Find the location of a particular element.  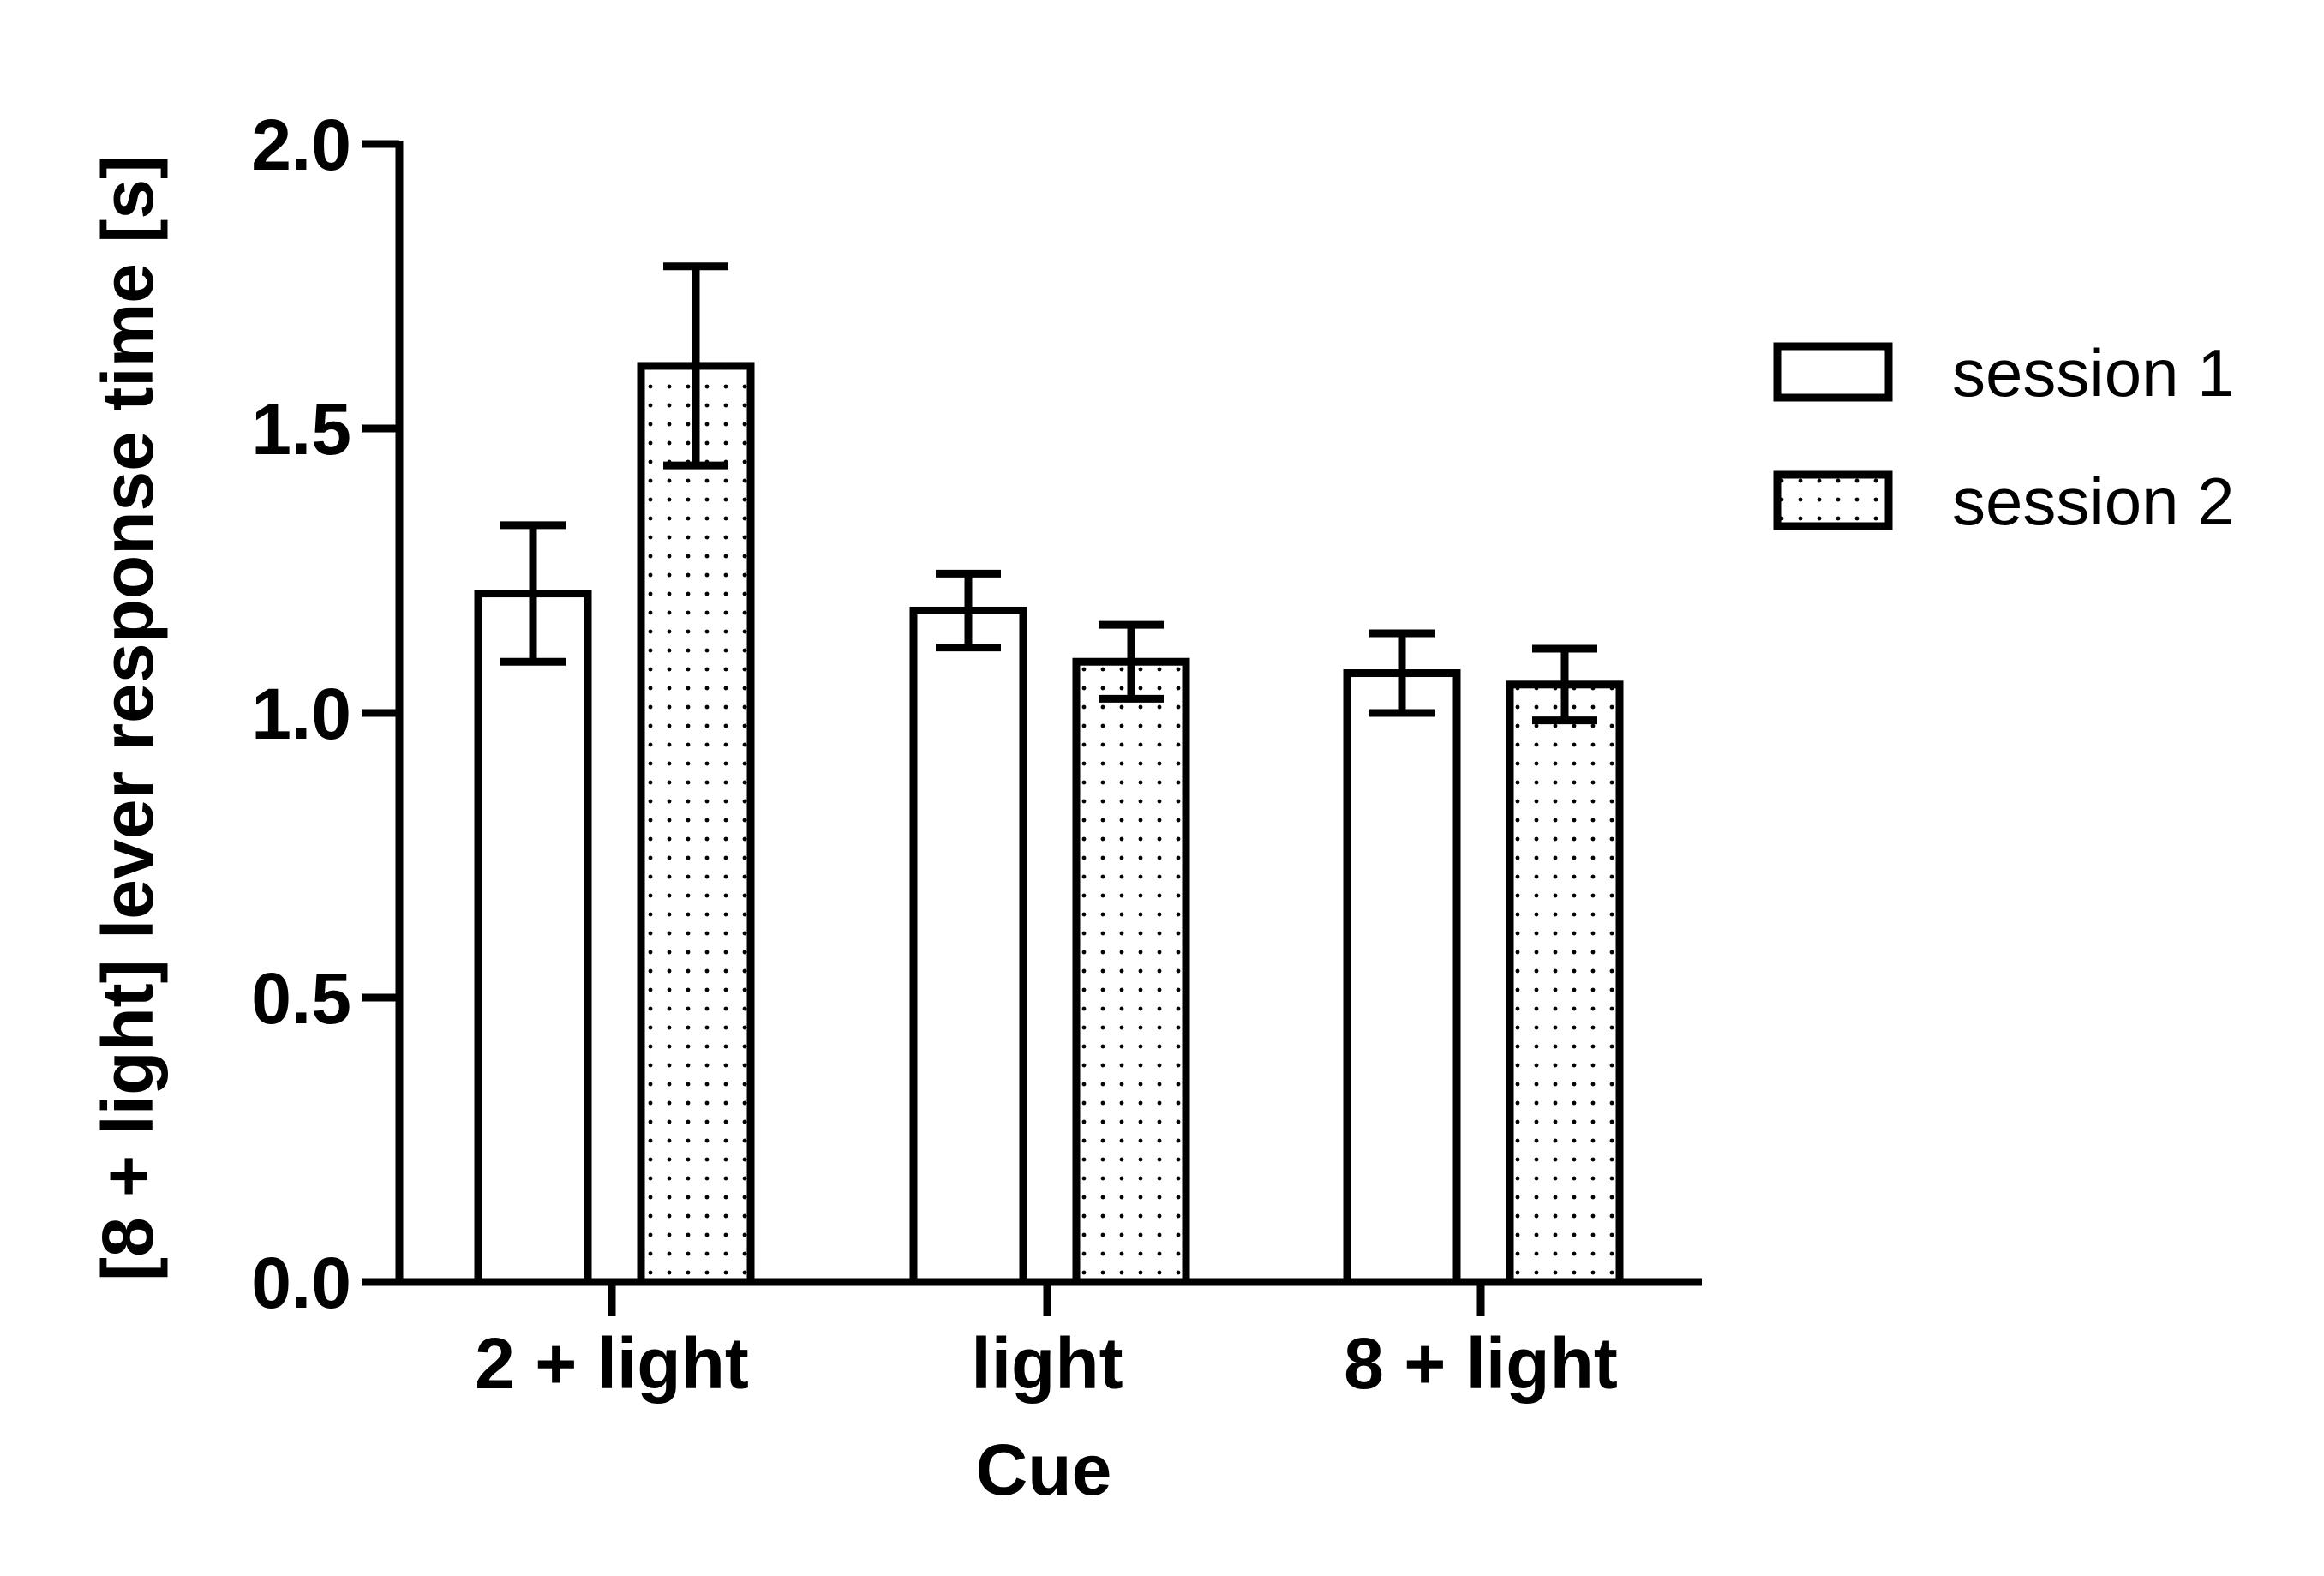

error-bars is located at coordinates (1048, 493).